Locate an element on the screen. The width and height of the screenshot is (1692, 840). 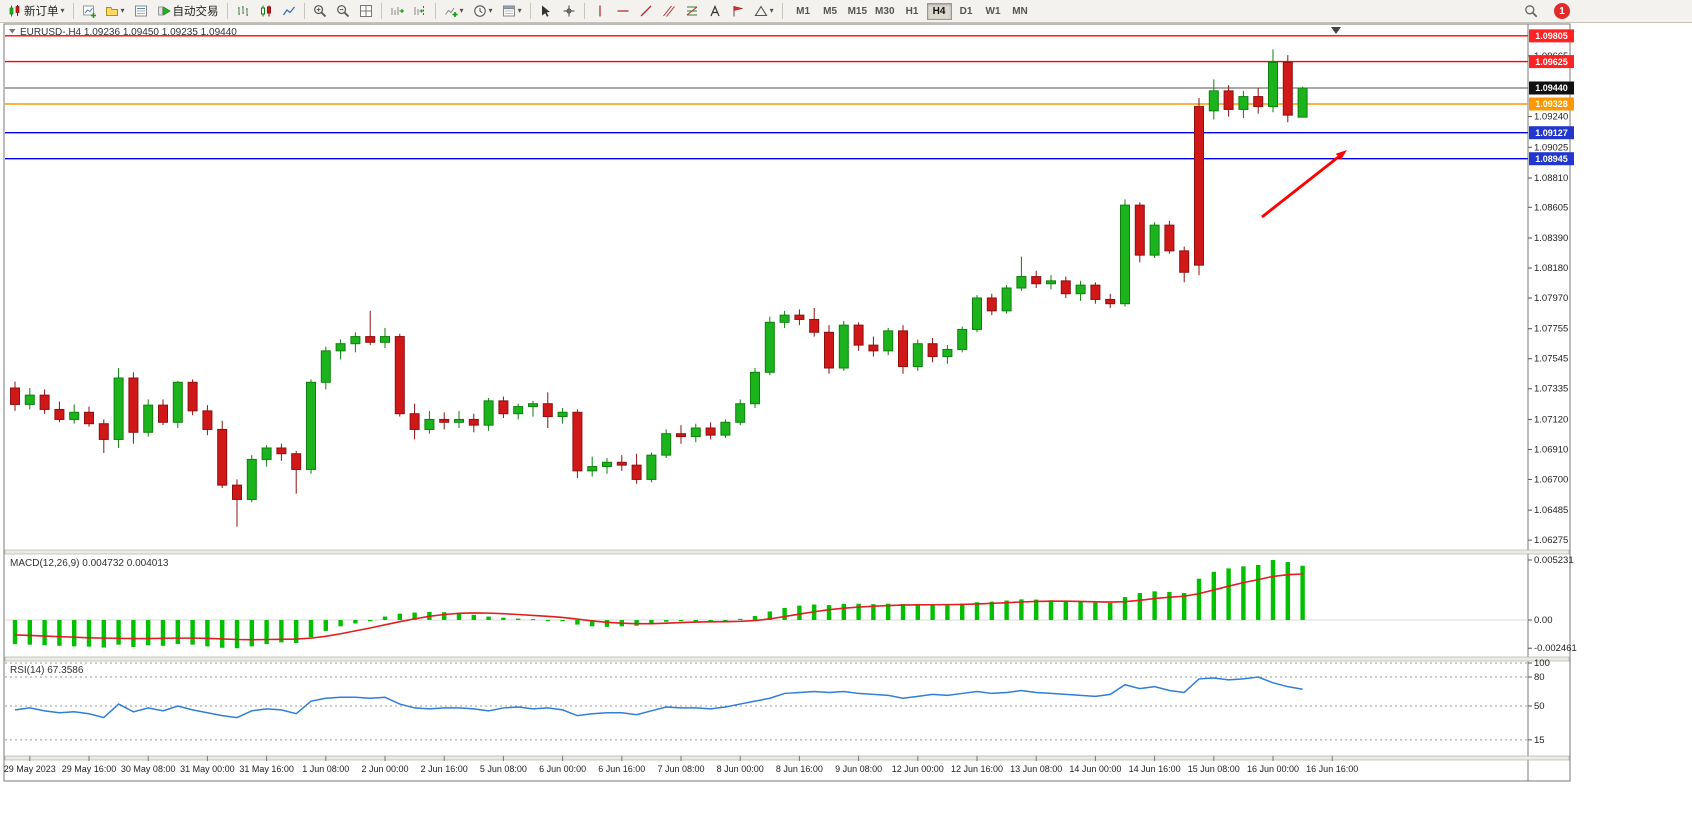
tile-windows-button is located at coordinates (366, 11).